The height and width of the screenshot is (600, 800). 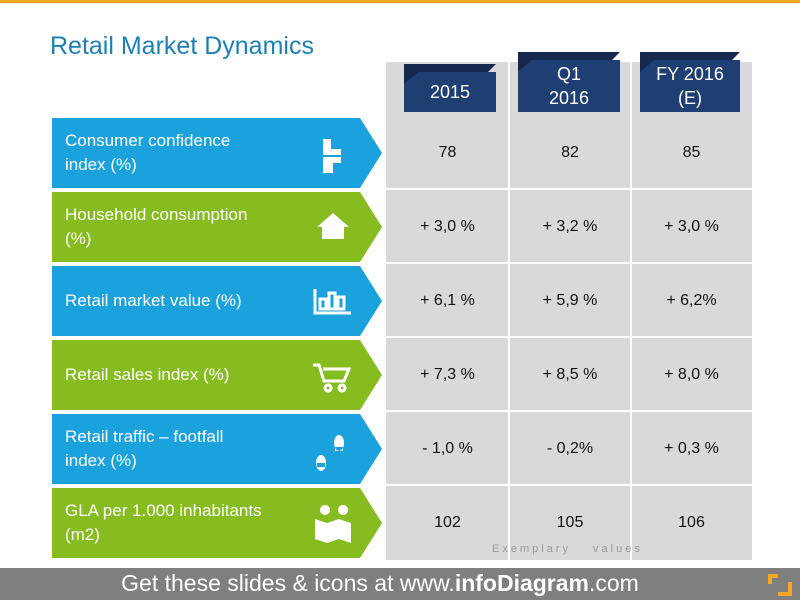 What do you see at coordinates (691, 300) in the screenshot?
I see `cell-value: + 6,2%` at bounding box center [691, 300].